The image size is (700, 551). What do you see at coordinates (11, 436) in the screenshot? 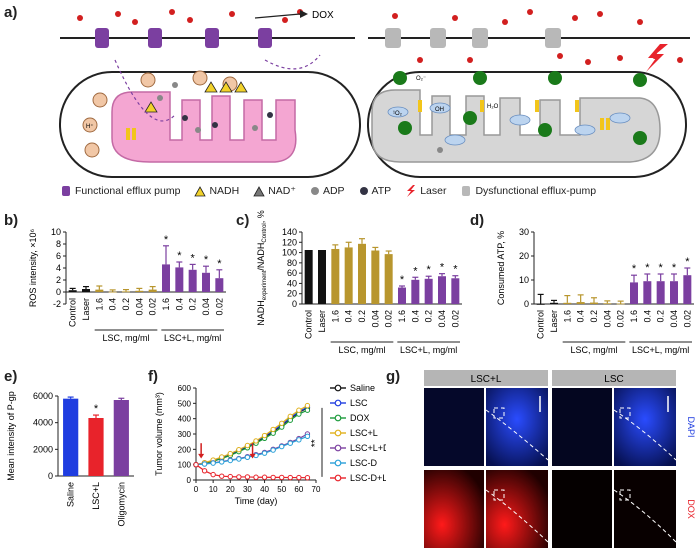
I see `y-axis-label: Mean intensity of P-gp` at bounding box center [11, 436].